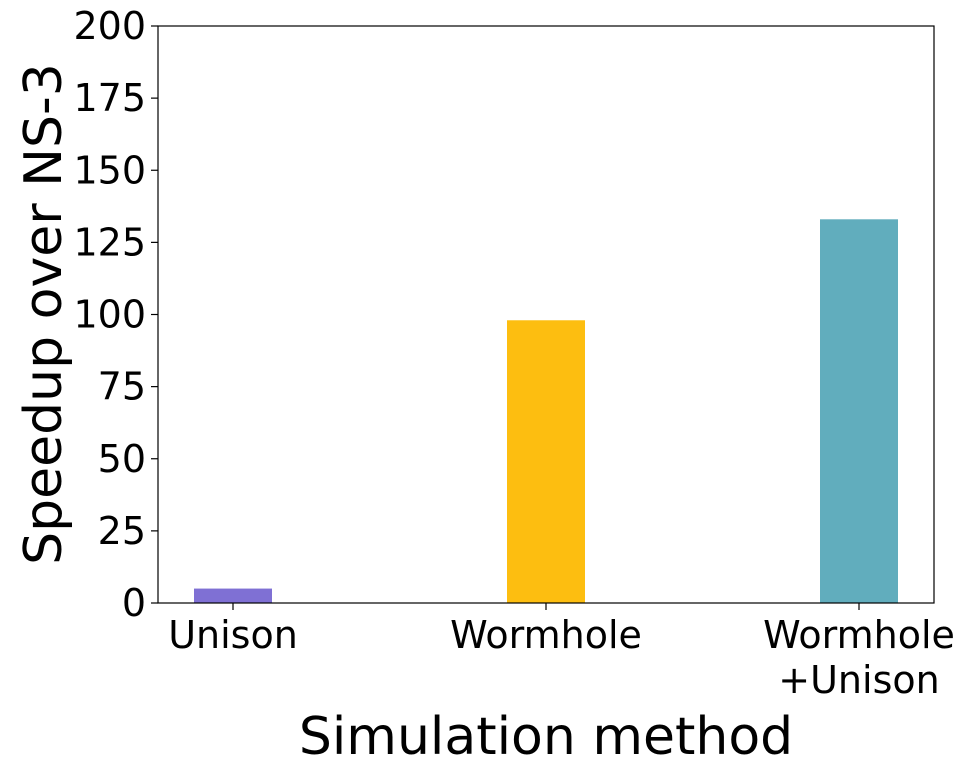  Describe the element at coordinates (122, 387) in the screenshot. I see `y-tick-label-3: 75` at that location.